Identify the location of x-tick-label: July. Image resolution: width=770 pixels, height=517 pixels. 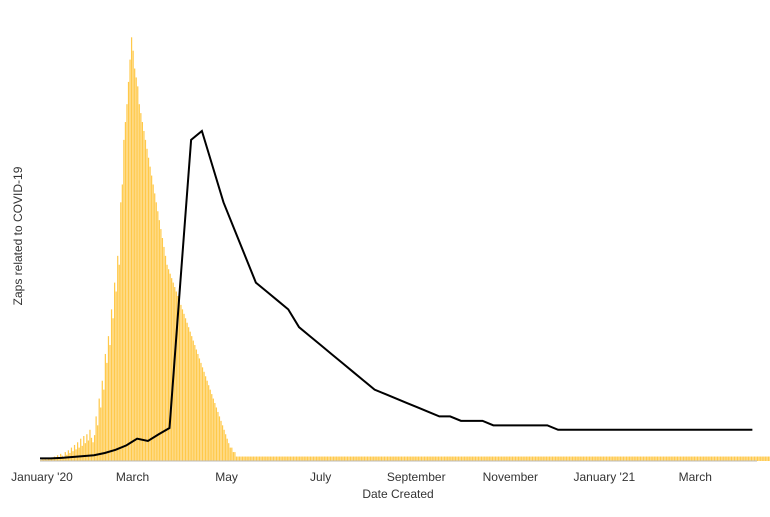
(320, 477).